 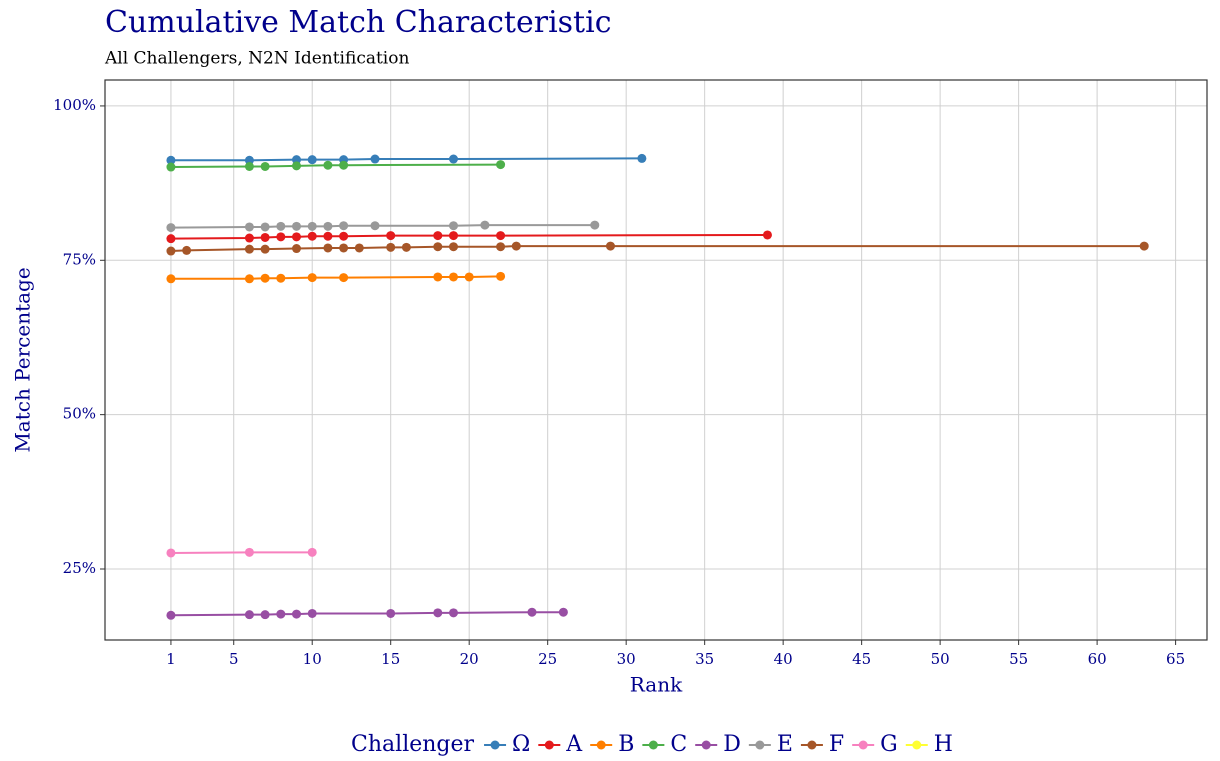 What do you see at coordinates (783, 659) in the screenshot?
I see `x-tick-label: 40` at bounding box center [783, 659].